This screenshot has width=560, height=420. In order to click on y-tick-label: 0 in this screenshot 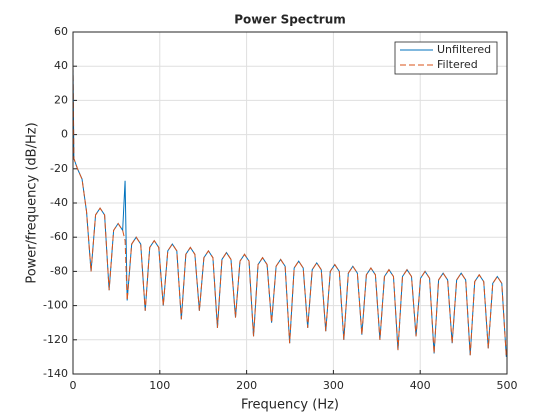, I will do `click(64, 134)`.